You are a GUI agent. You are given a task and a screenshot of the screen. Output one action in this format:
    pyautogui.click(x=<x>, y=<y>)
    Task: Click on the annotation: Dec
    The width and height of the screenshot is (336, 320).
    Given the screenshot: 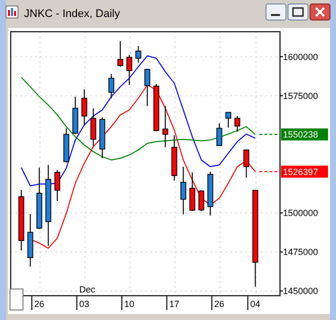 What is the action you would take?
    pyautogui.click(x=87, y=289)
    